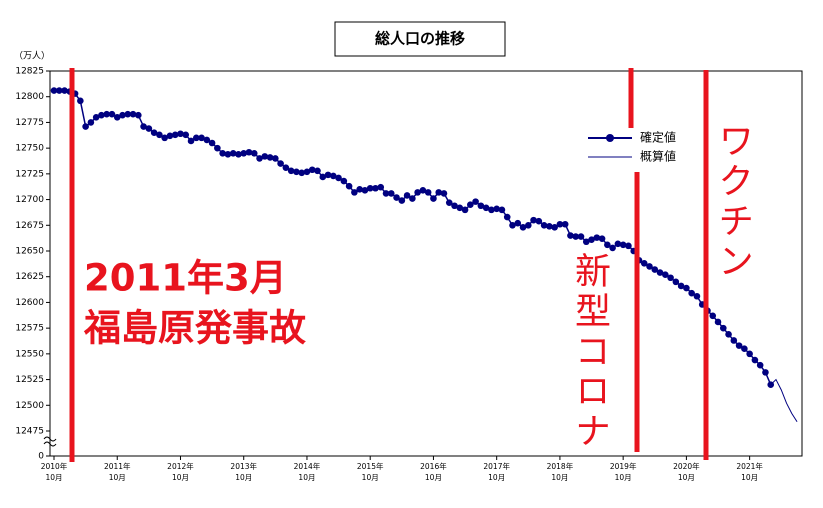 This screenshot has height=508, width=823. Describe the element at coordinates (29, 123) in the screenshot. I see `y-tick-label: 12775` at that location.